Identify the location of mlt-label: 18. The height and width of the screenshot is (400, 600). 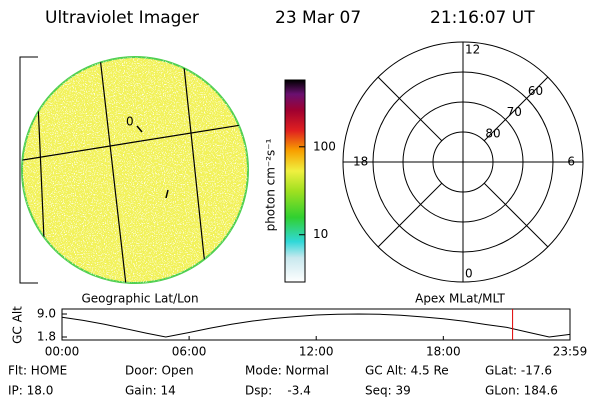
(360, 162).